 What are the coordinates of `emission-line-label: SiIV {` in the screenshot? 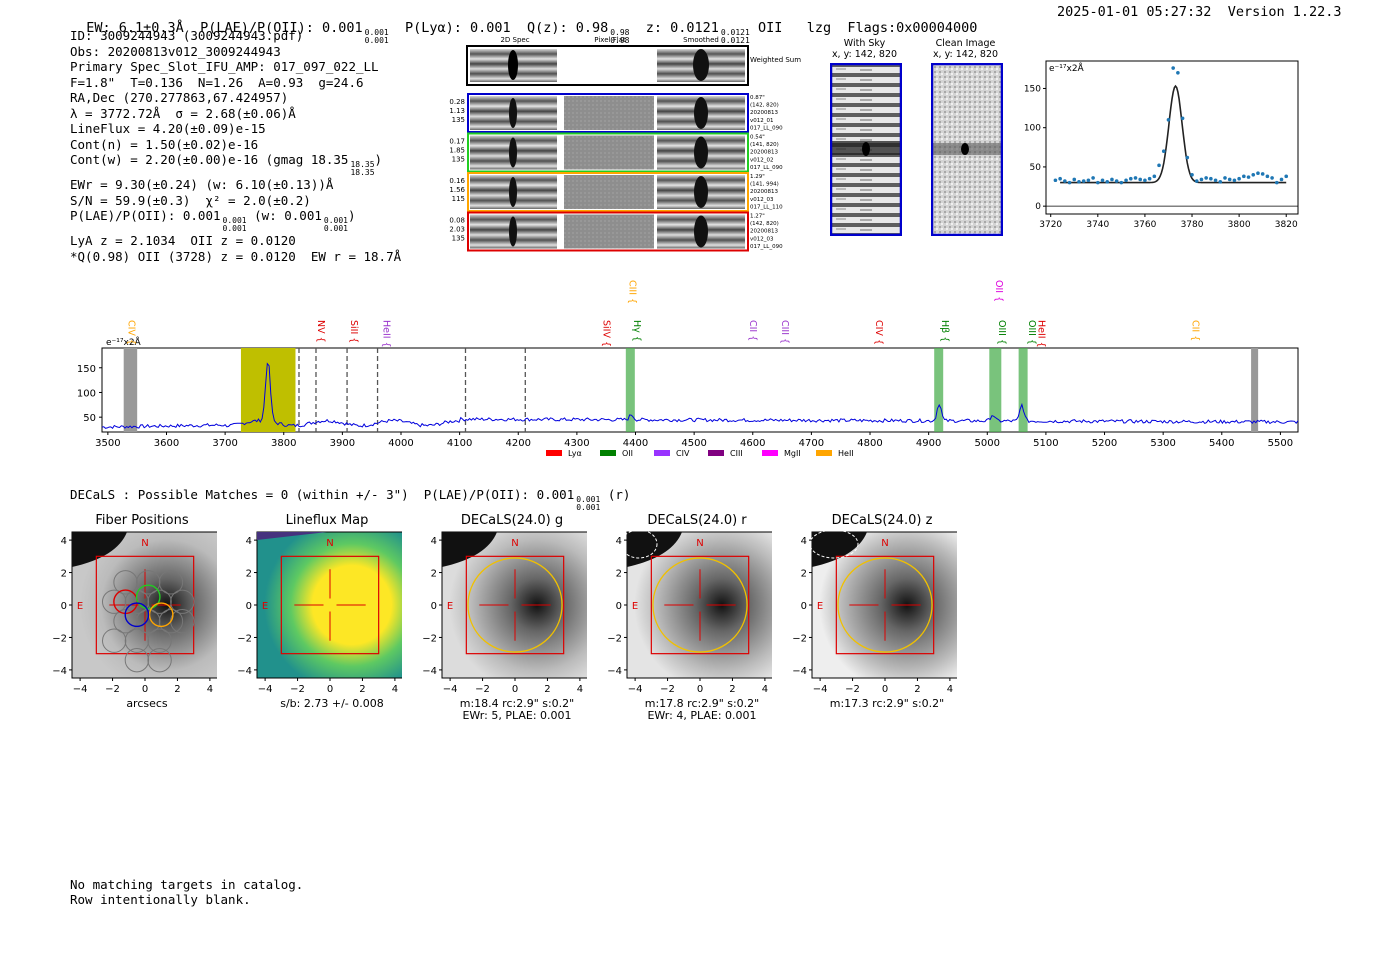 It's located at (605, 333).